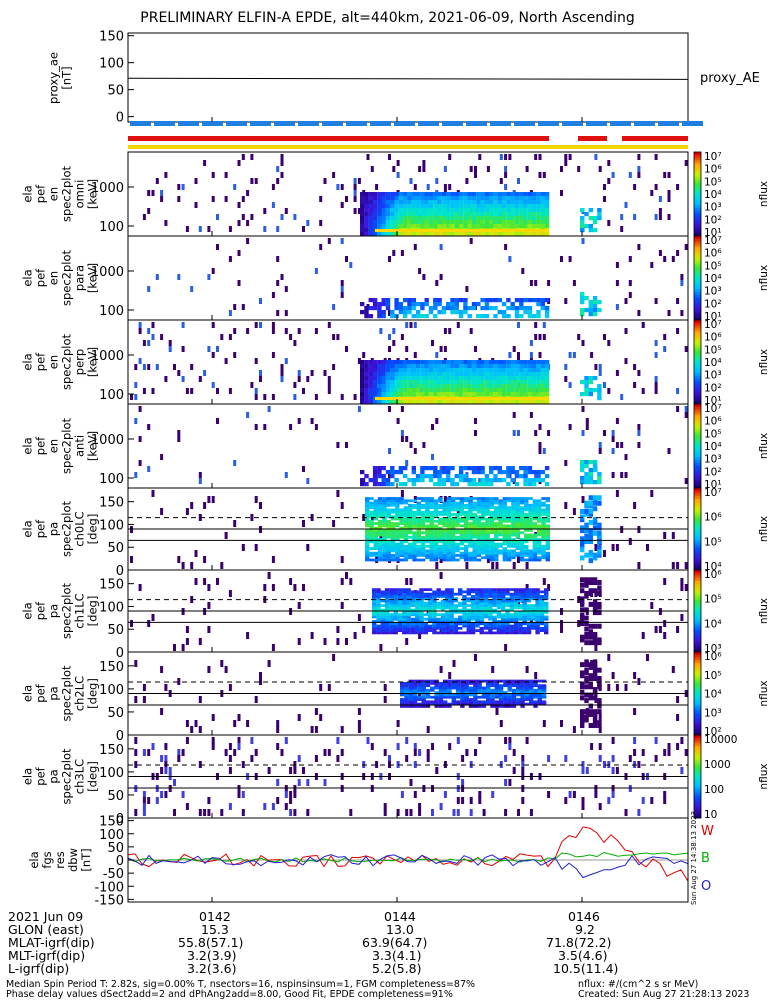 Image resolution: width=775 pixels, height=1000 pixels. What do you see at coordinates (41, 775) in the screenshot?
I see `ylabel-line: pef` at bounding box center [41, 775].